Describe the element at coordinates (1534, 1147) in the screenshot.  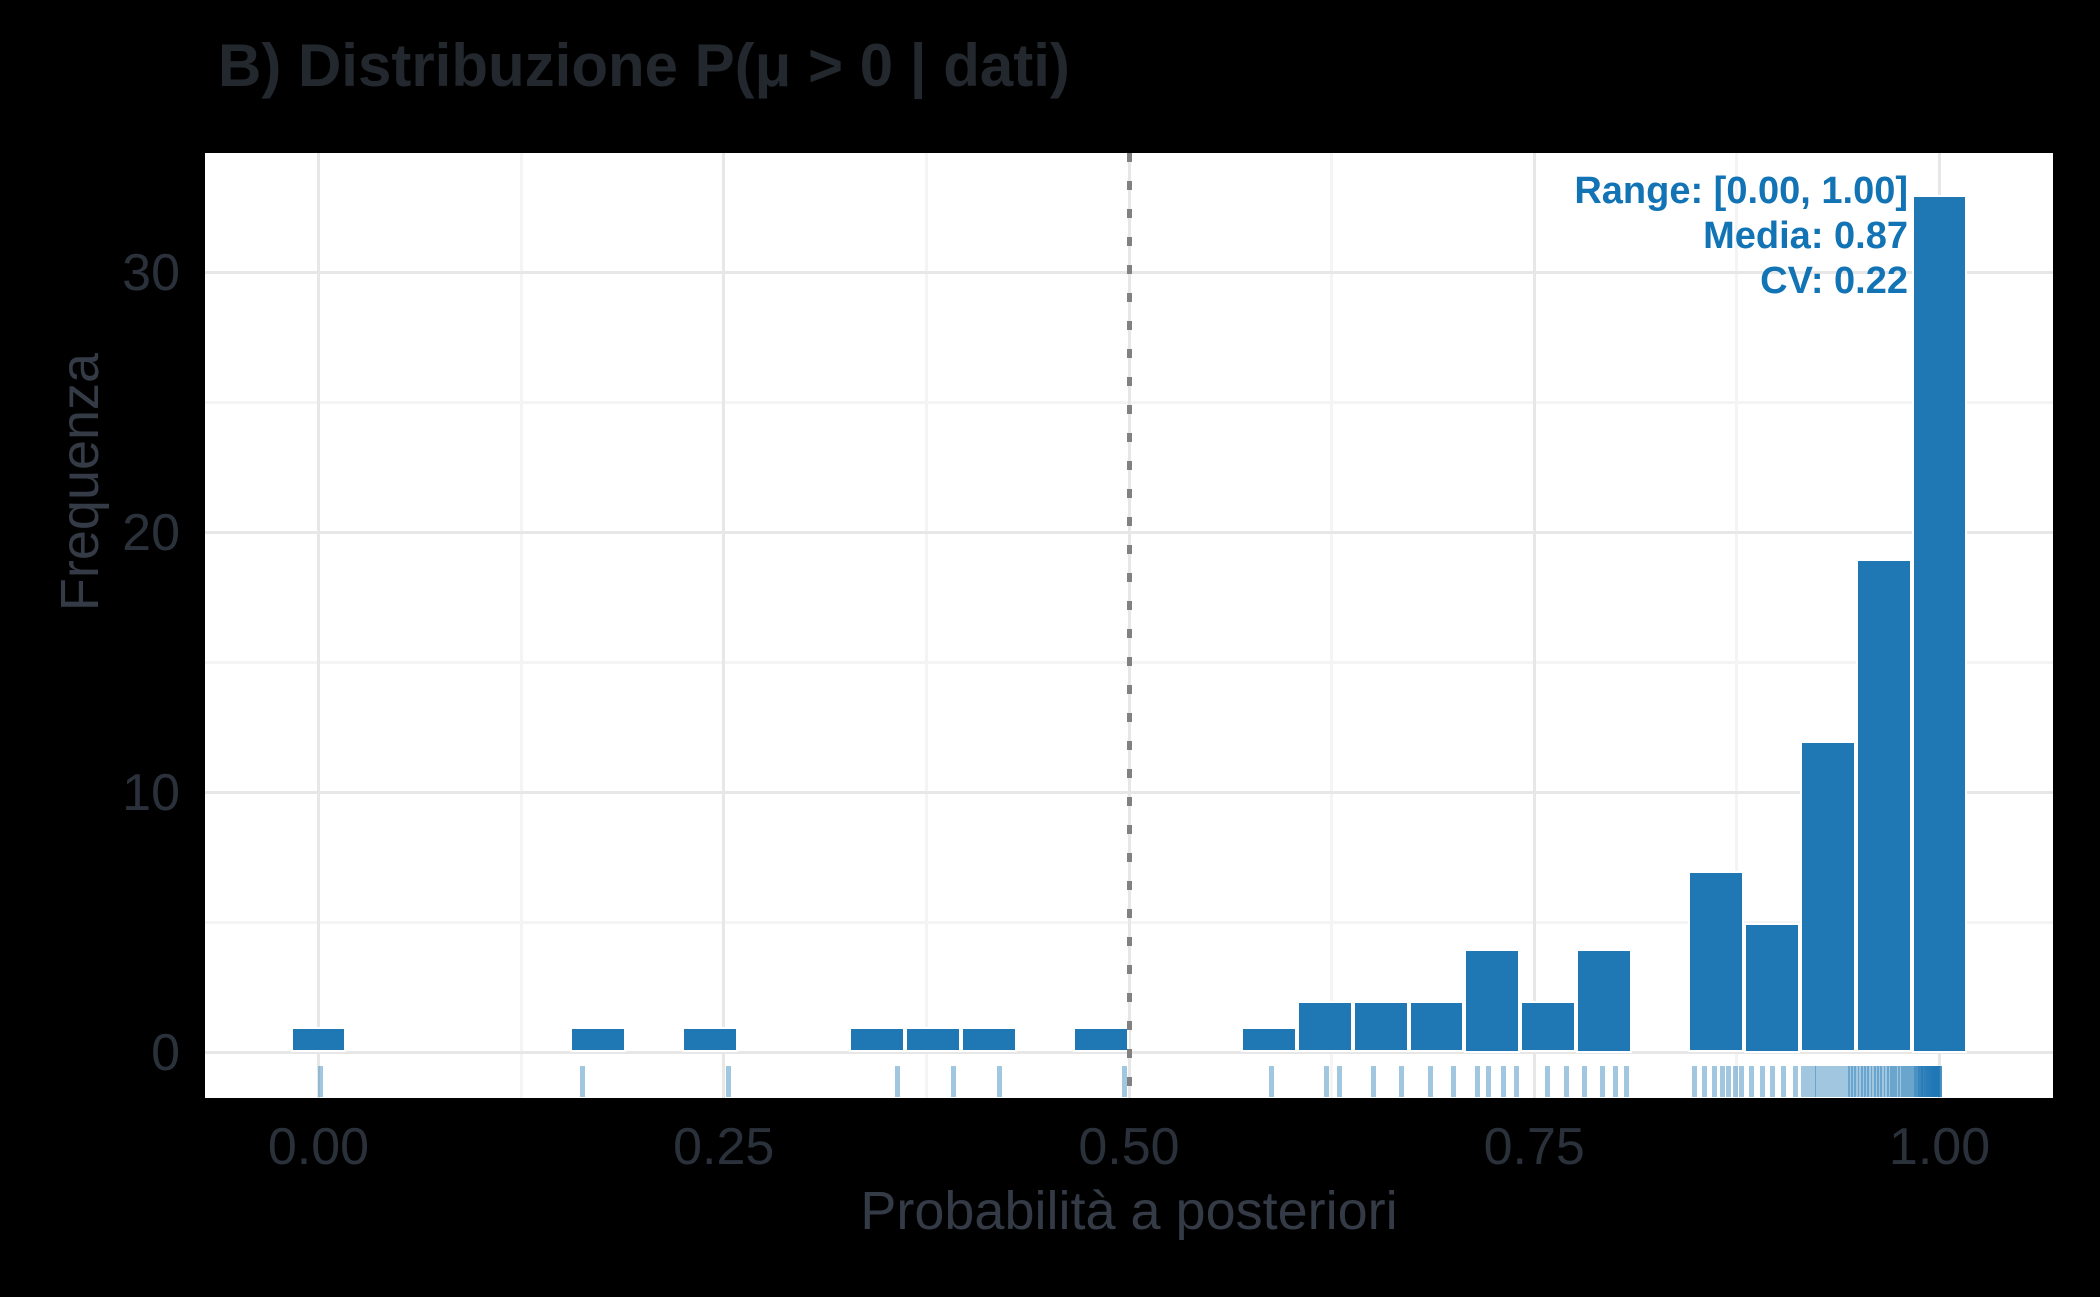
I see `x-tick-label: 0.75` at that location.